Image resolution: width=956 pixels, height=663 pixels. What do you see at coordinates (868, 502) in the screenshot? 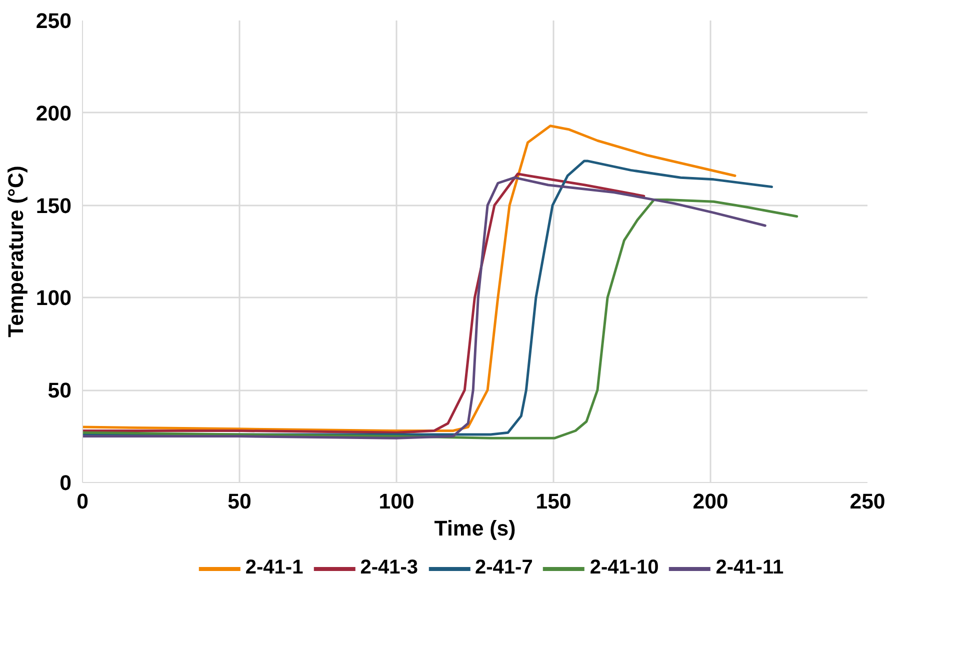
I see `x-tick-label: 250` at bounding box center [868, 502].